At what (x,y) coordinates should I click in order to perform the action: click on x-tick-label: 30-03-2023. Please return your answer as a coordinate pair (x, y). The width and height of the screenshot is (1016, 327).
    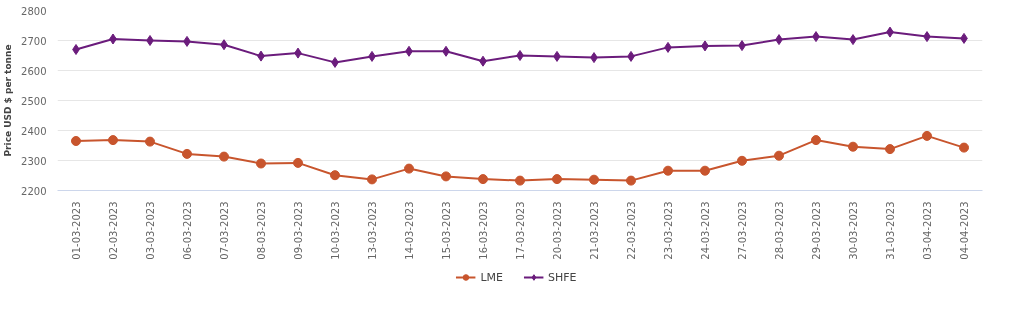
    Looking at the image, I should click on (853, 230).